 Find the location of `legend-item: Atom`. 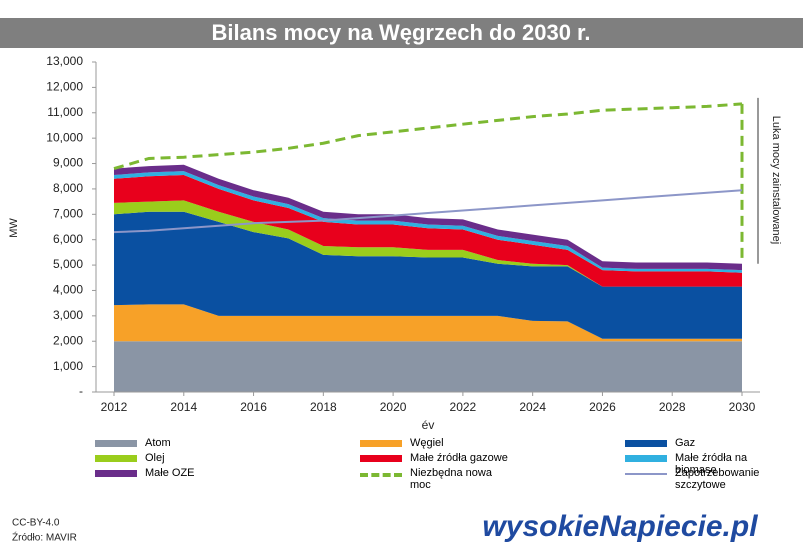

legend-item: Atom is located at coordinates (170, 443).